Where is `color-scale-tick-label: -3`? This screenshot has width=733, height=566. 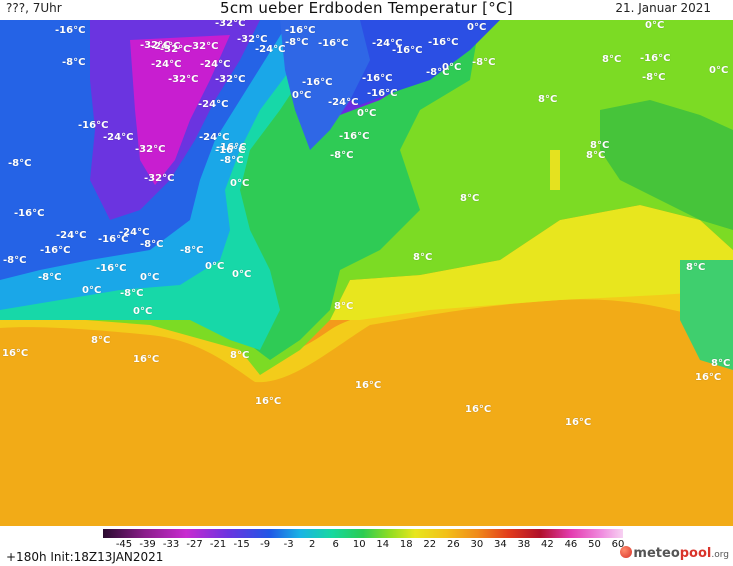 color-scale-tick-label: -3 is located at coordinates (288, 544).